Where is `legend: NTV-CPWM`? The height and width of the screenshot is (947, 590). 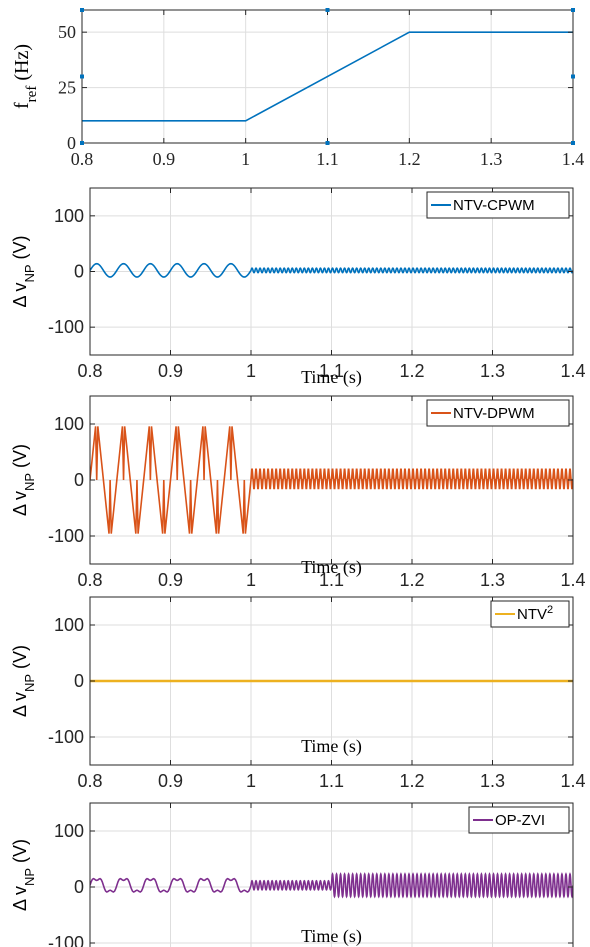 legend: NTV-CPWM is located at coordinates (498, 205).